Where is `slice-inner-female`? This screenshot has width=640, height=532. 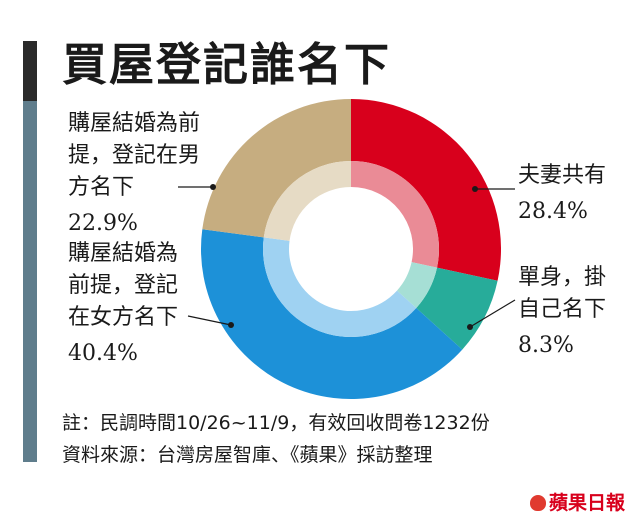
slice-inner-female is located at coordinates (340, 287).